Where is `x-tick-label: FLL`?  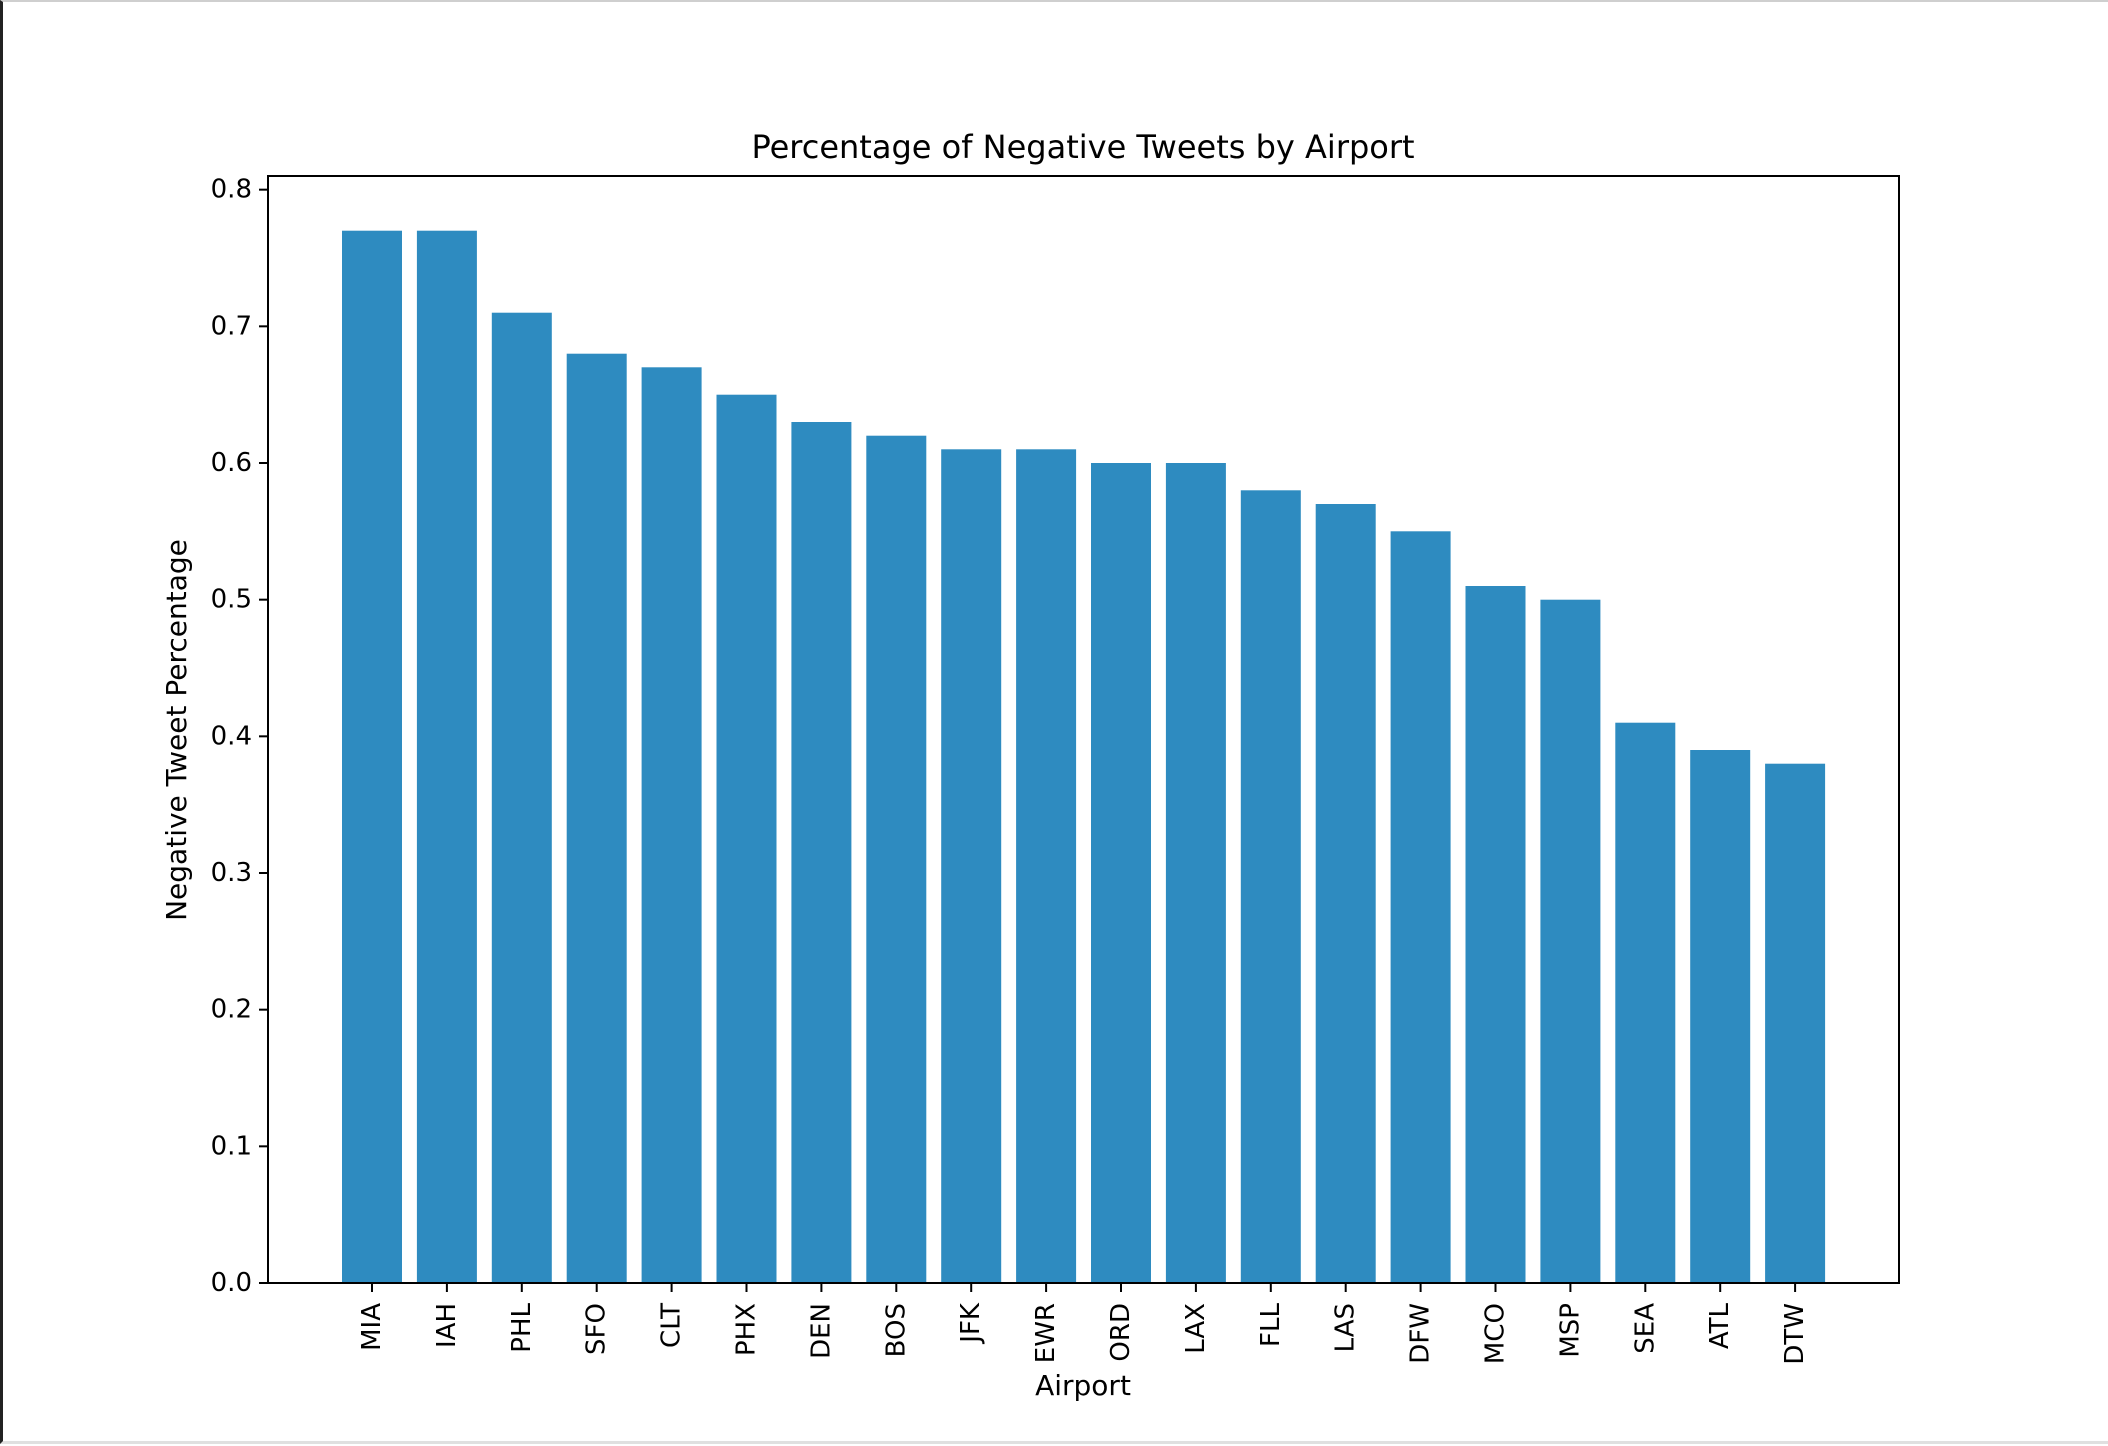
x-tick-label: FLL is located at coordinates (1271, 1324).